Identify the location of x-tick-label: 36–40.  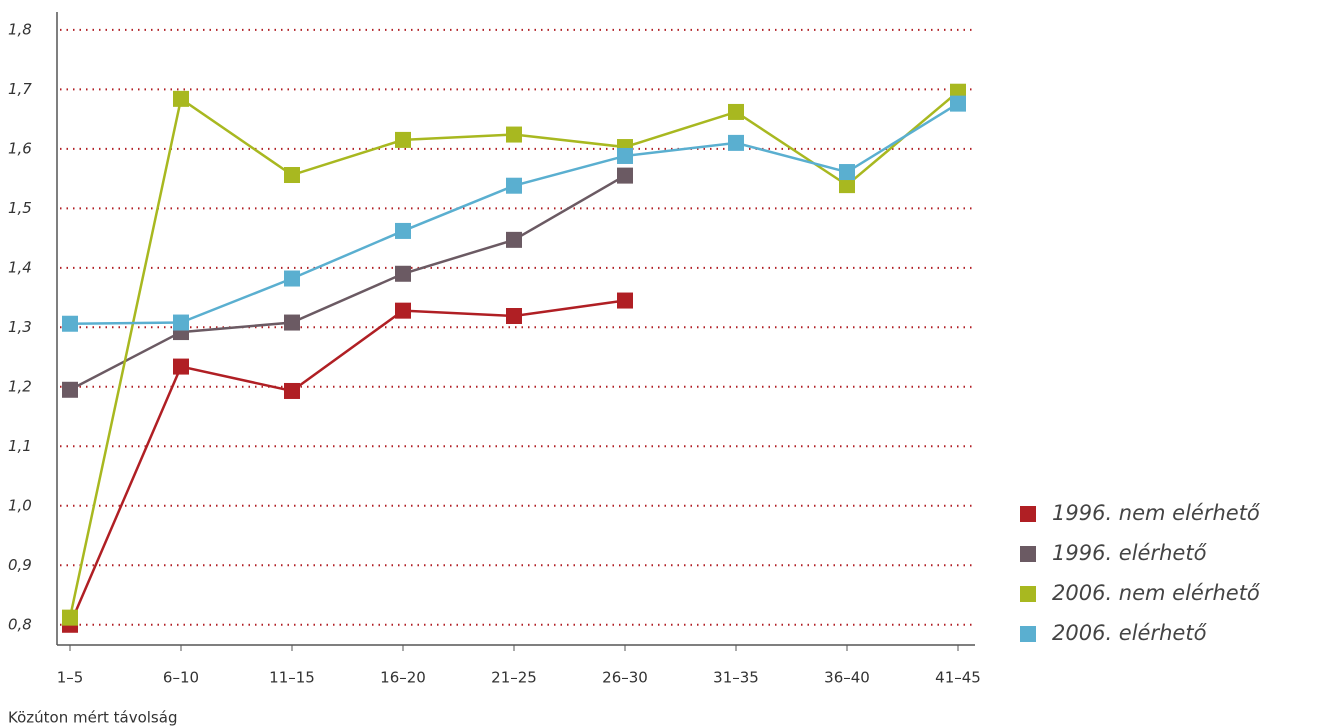
(847, 678).